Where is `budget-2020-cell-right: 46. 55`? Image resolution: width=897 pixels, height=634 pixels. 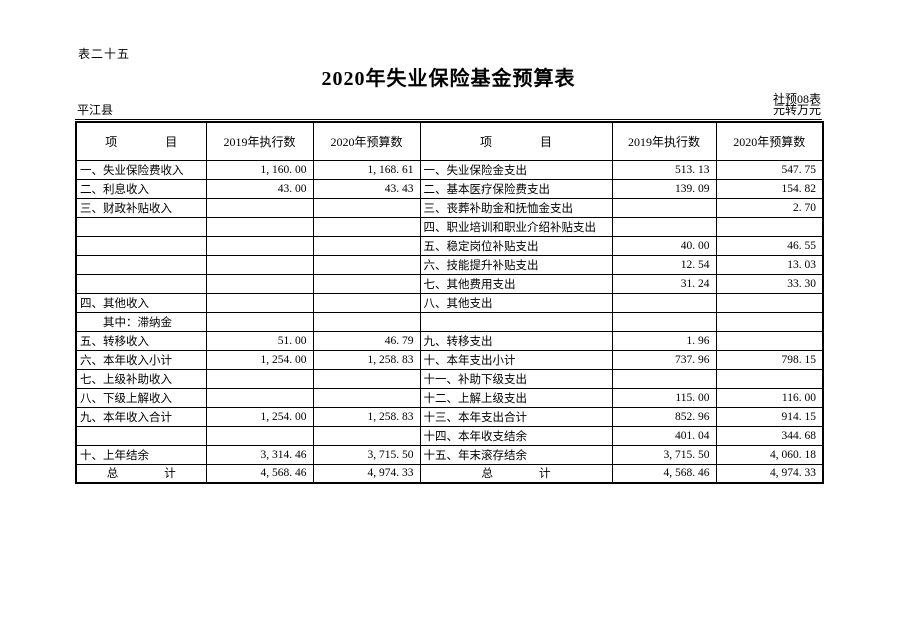 budget-2020-cell-right: 46. 55 is located at coordinates (769, 245).